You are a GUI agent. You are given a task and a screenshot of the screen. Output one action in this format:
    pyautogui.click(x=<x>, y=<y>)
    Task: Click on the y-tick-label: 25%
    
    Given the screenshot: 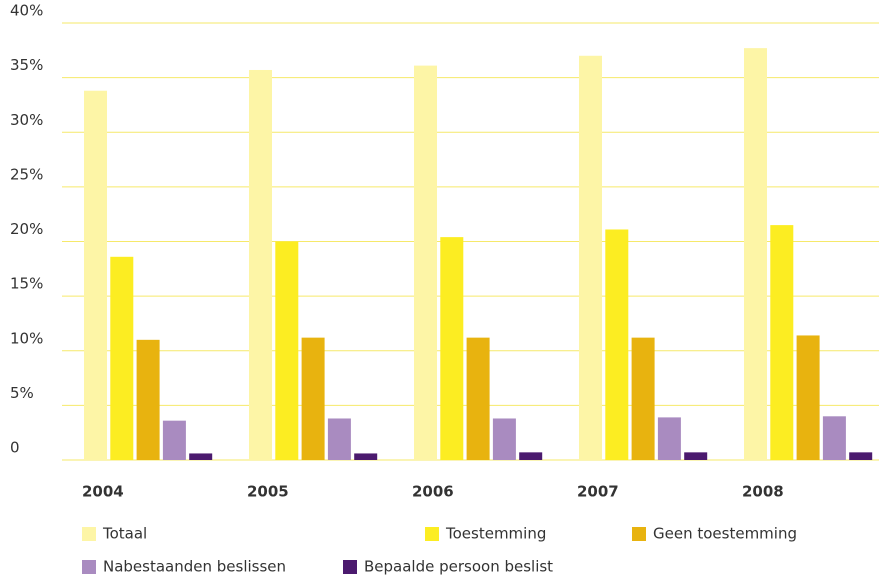 What is the action you would take?
    pyautogui.click(x=26, y=174)
    